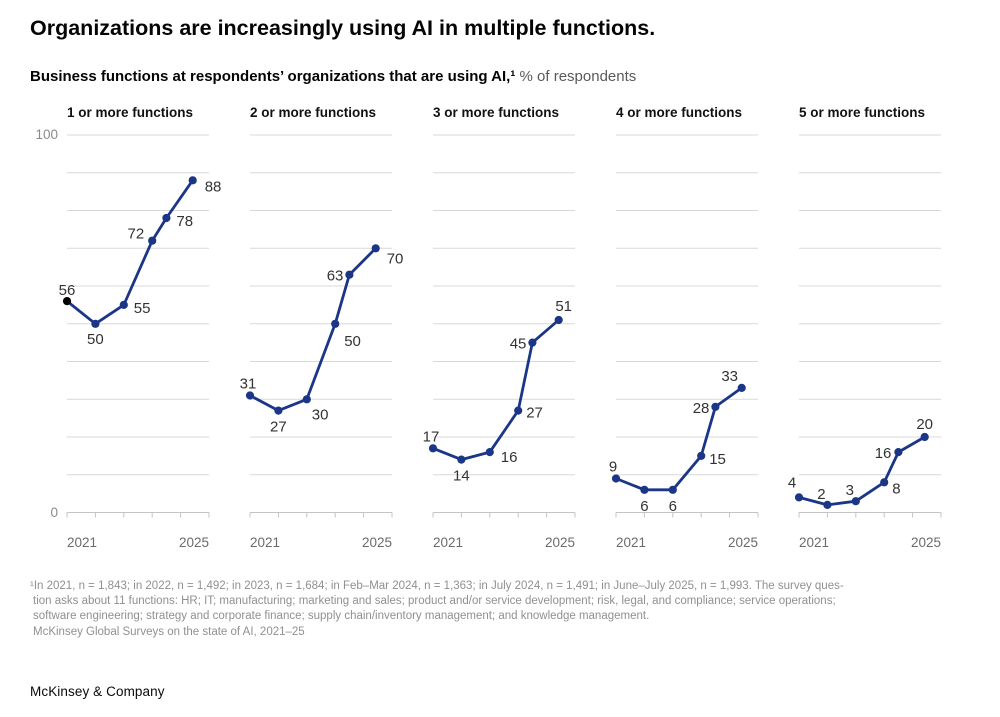 This screenshot has height=717, width=1000. Describe the element at coordinates (136, 234) in the screenshot. I see `svg-text: 72` at that location.